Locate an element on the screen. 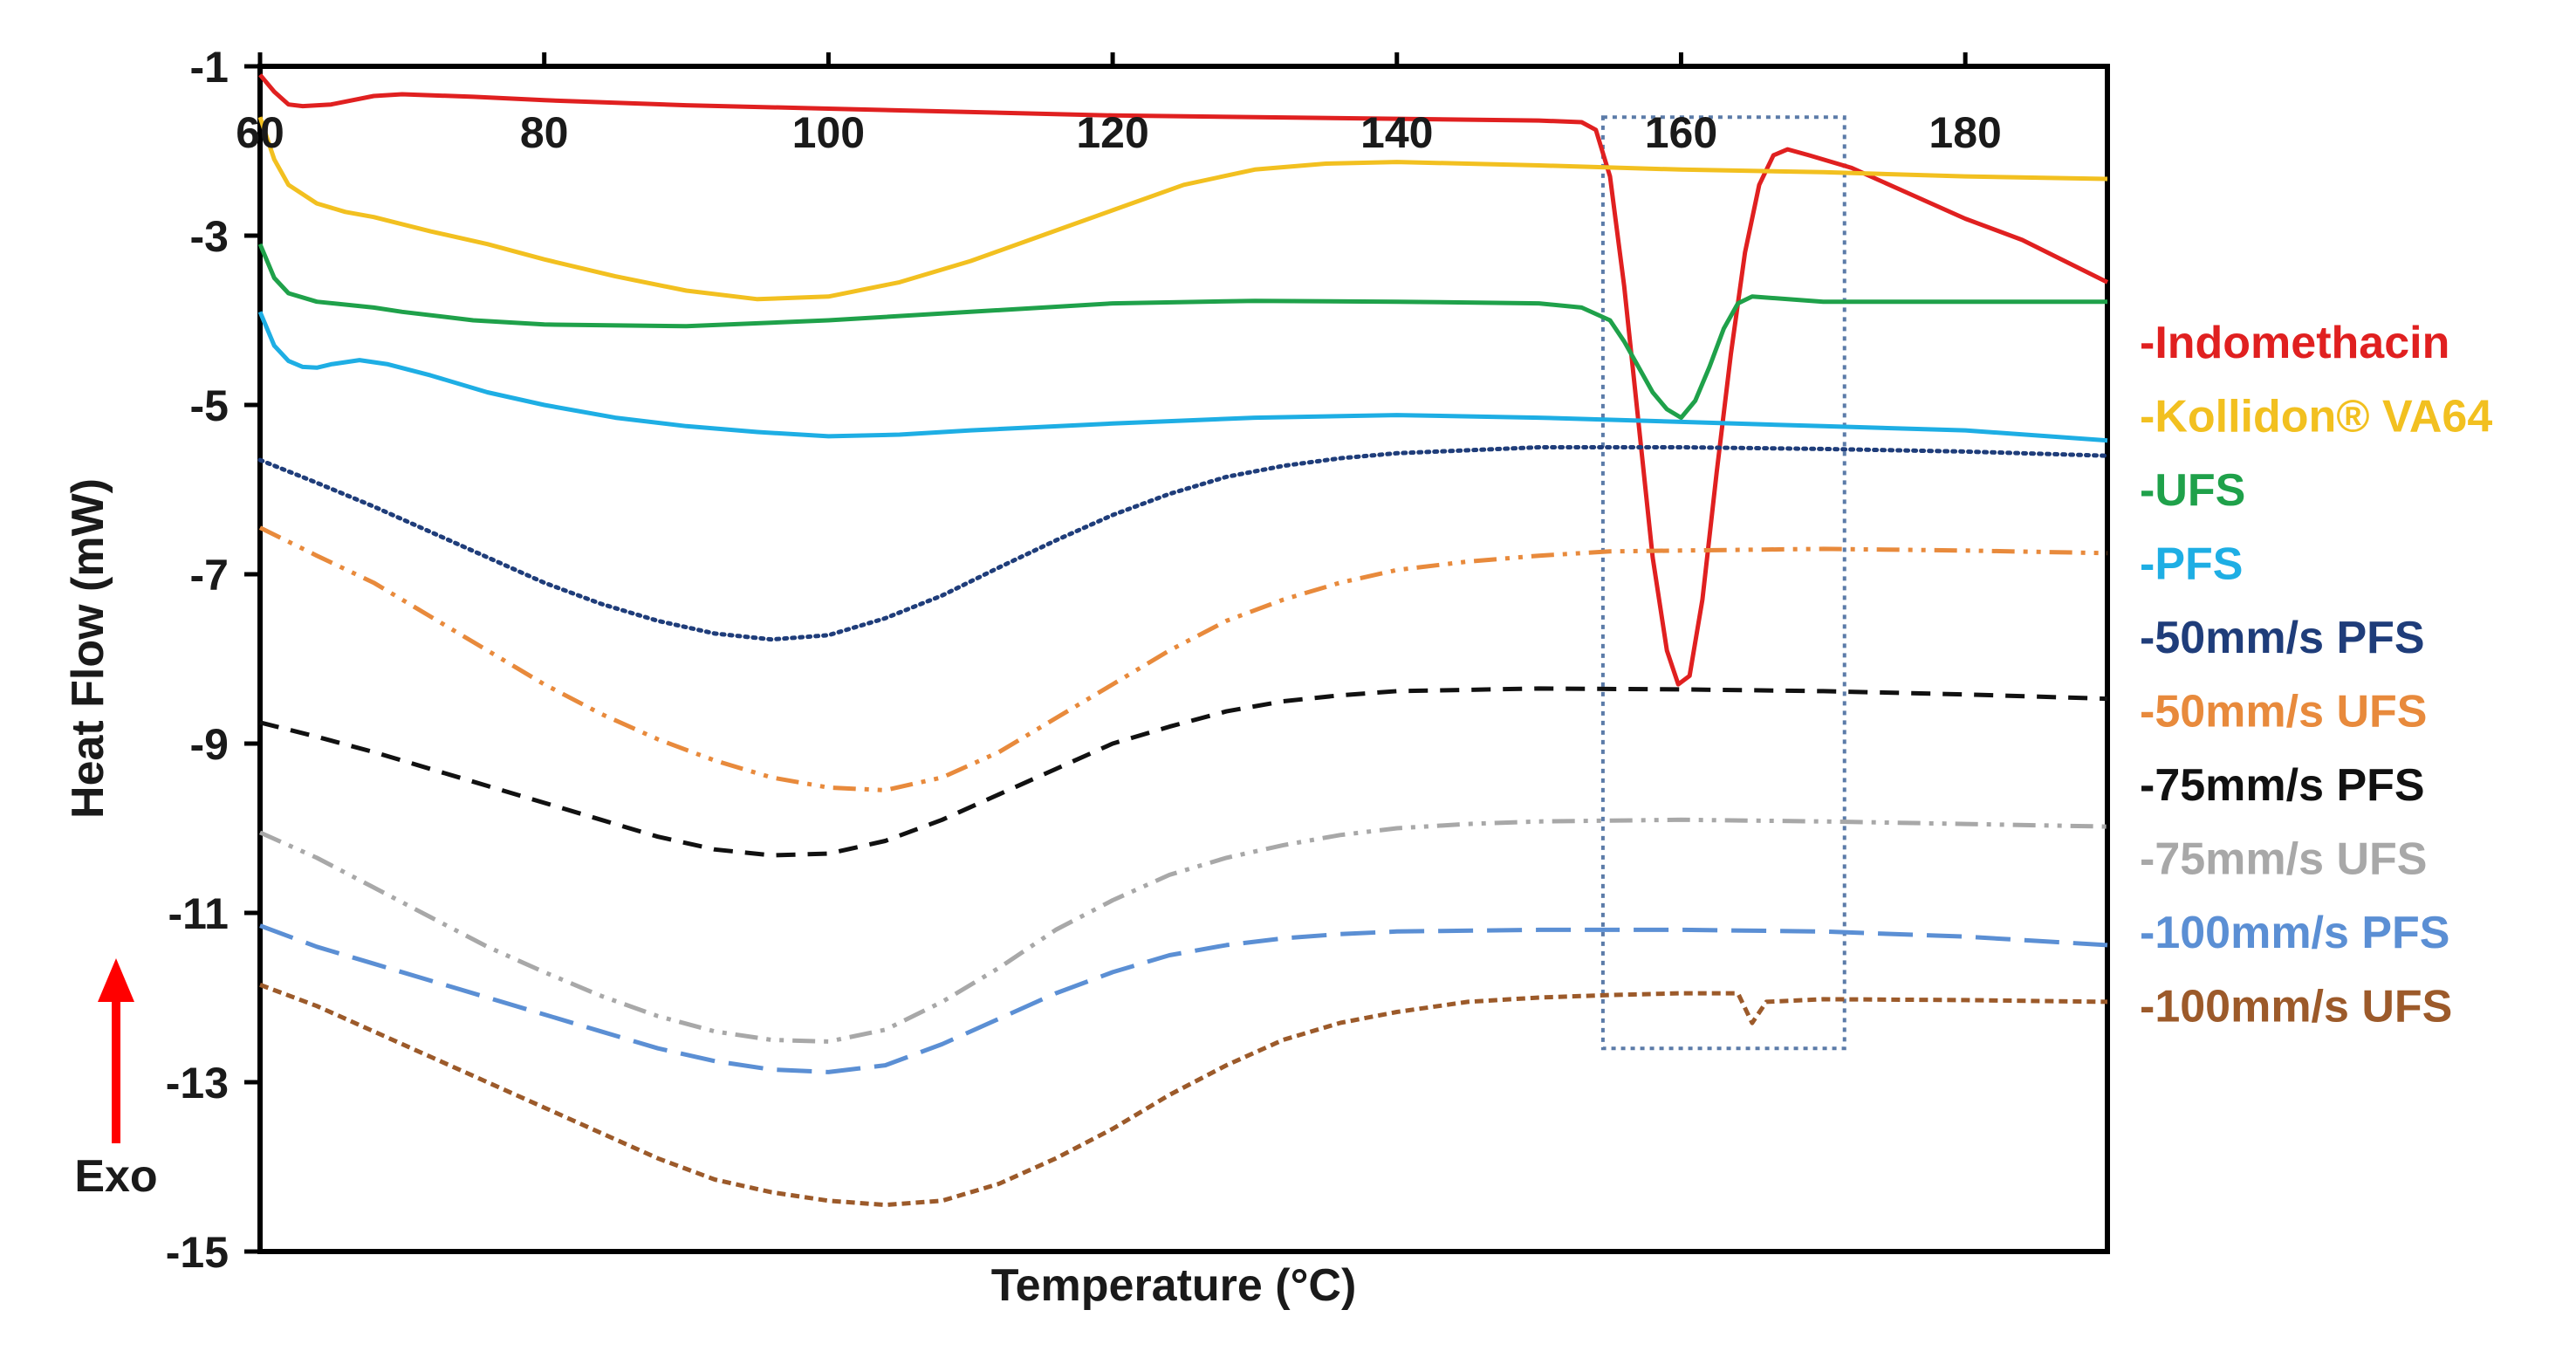 The image size is (2576, 1358). x-tick-label: 100 is located at coordinates (828, 132).